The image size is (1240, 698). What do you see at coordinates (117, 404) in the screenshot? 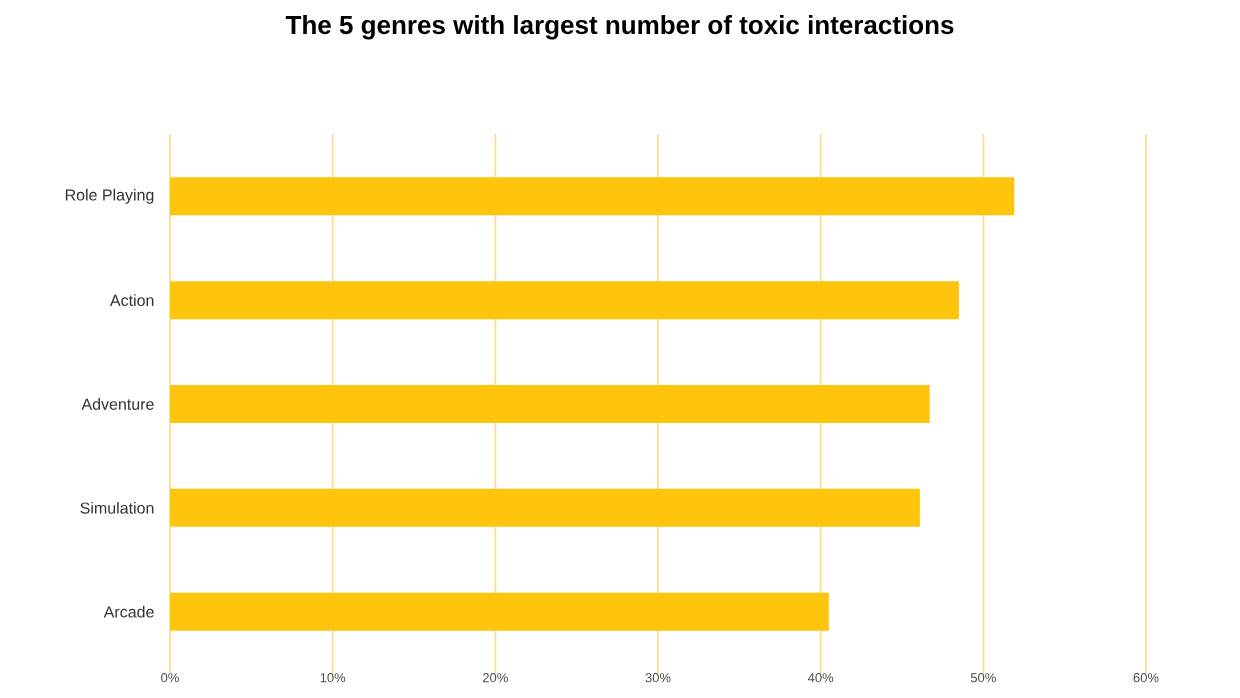
I see `y-tick-label: Adventure` at bounding box center [117, 404].